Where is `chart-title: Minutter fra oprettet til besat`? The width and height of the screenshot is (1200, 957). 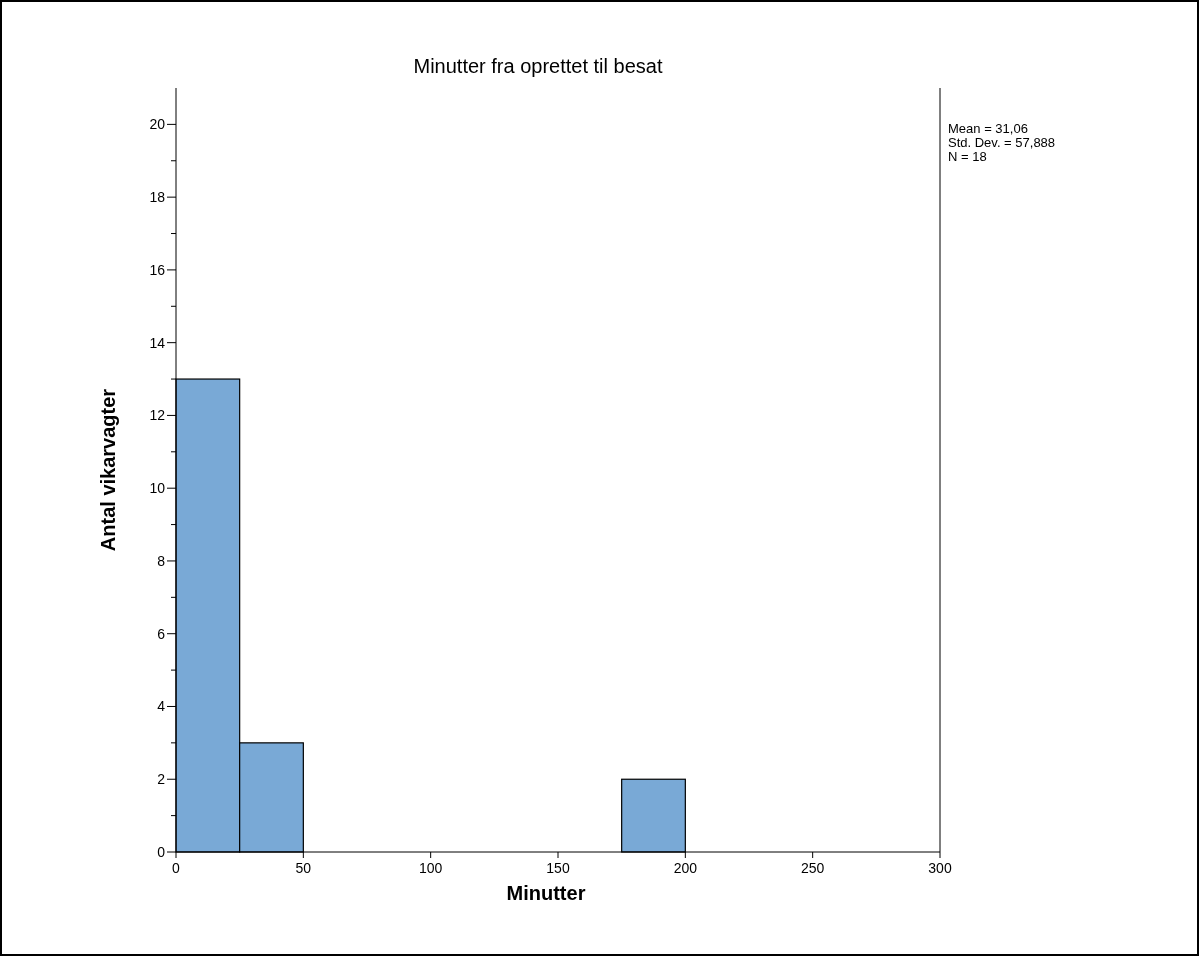
chart-title: Minutter fra oprettet til besat is located at coordinates (538, 66).